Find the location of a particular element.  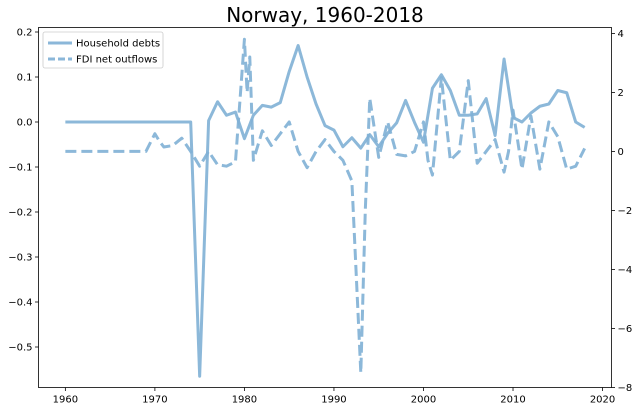

x-tick-label: 2000 is located at coordinates (423, 400).